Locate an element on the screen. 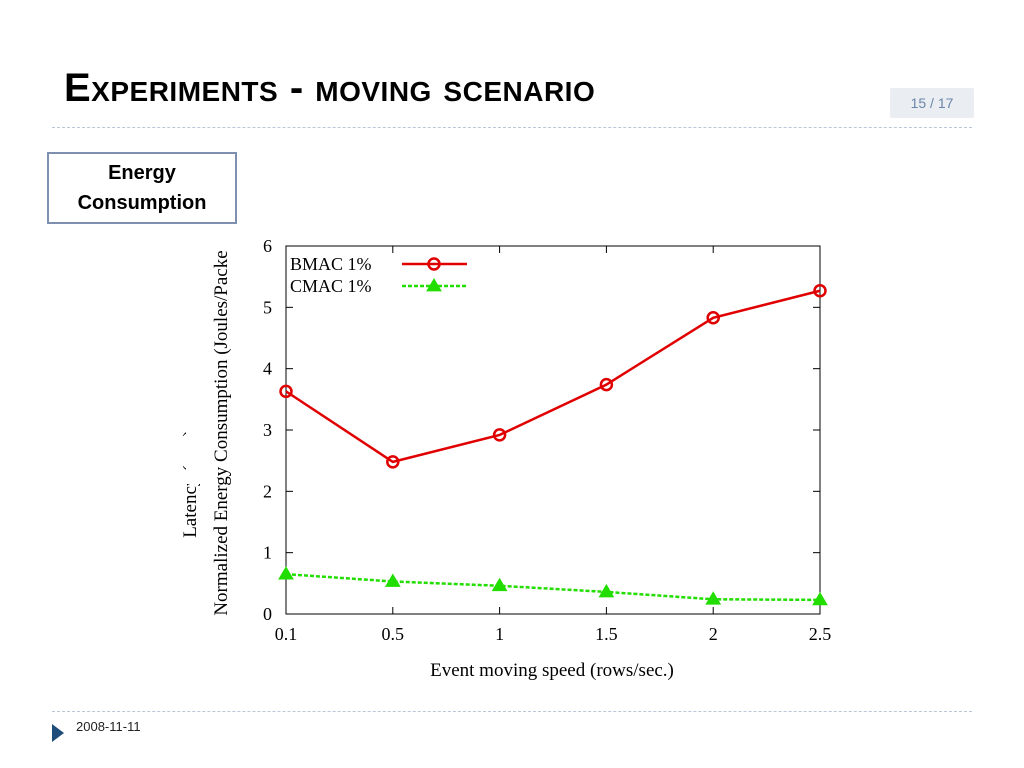  y-tick-label: 2 is located at coordinates (267, 491).